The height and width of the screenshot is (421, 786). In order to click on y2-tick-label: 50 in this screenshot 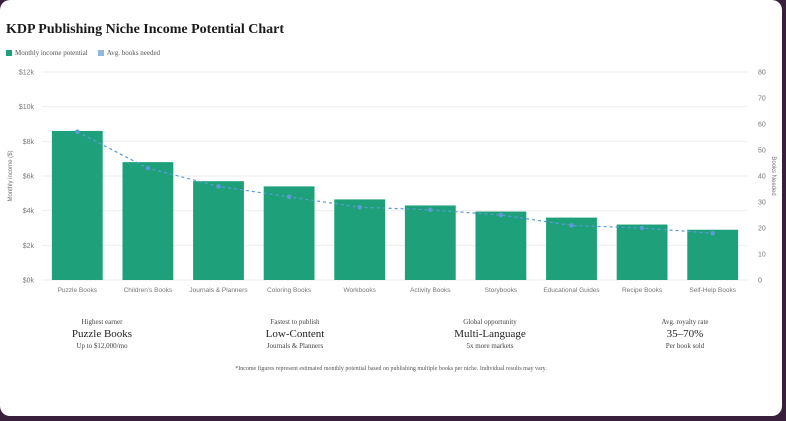, I will do `click(762, 151)`.